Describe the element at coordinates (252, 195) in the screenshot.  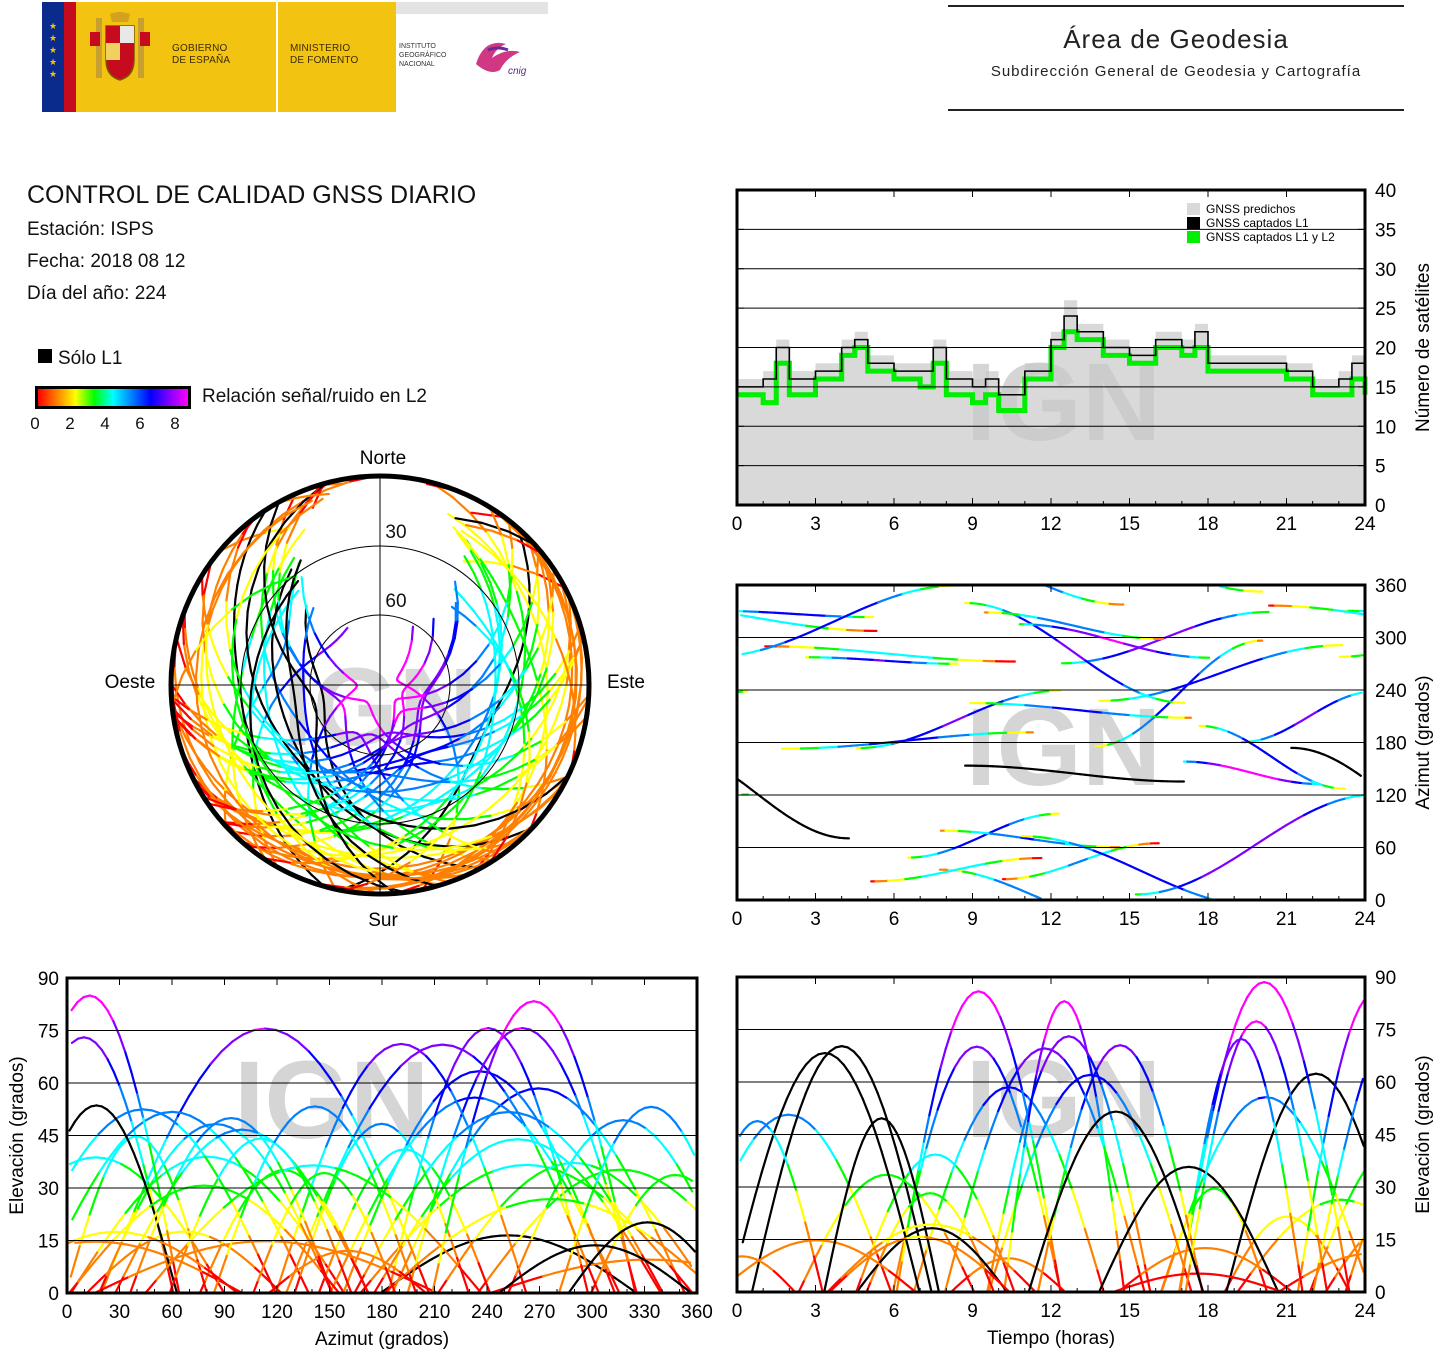
I see `report-title: CONTROL DE CALIDAD GNSS DIARIO` at that location.